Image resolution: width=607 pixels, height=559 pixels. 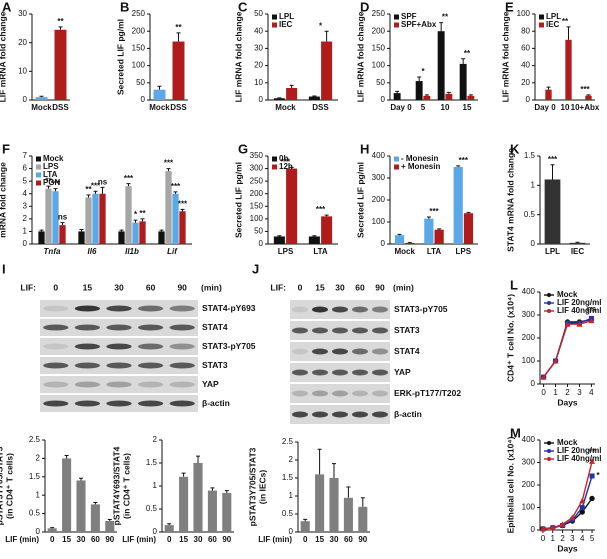 I want to click on y-tick-label: 200, so click(x=257, y=193).